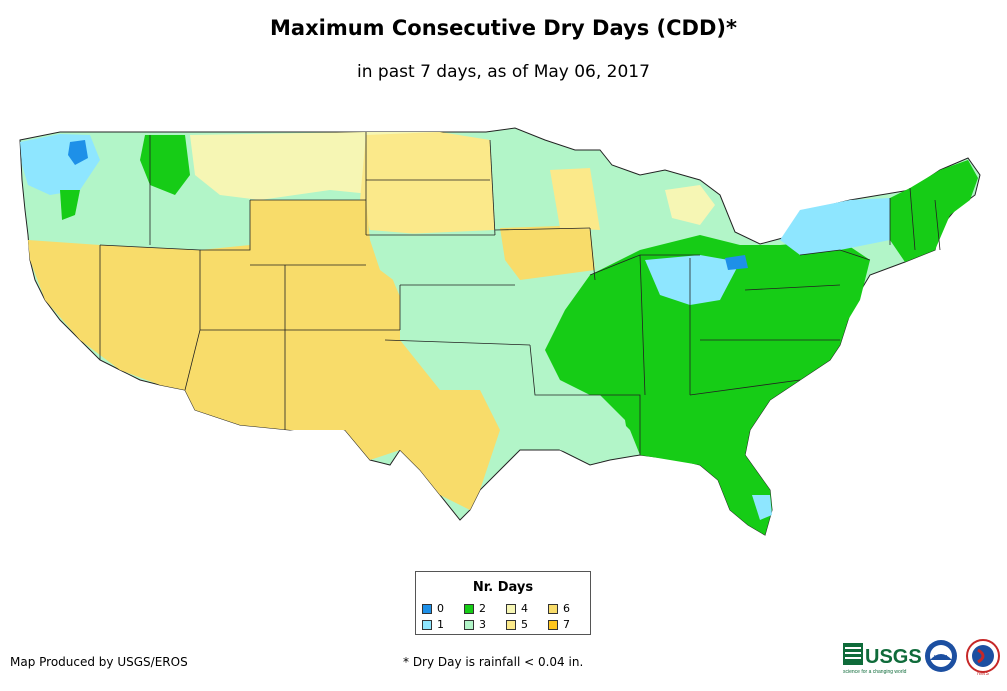  I want to click on legend-item-4: 4, so click(517, 608).